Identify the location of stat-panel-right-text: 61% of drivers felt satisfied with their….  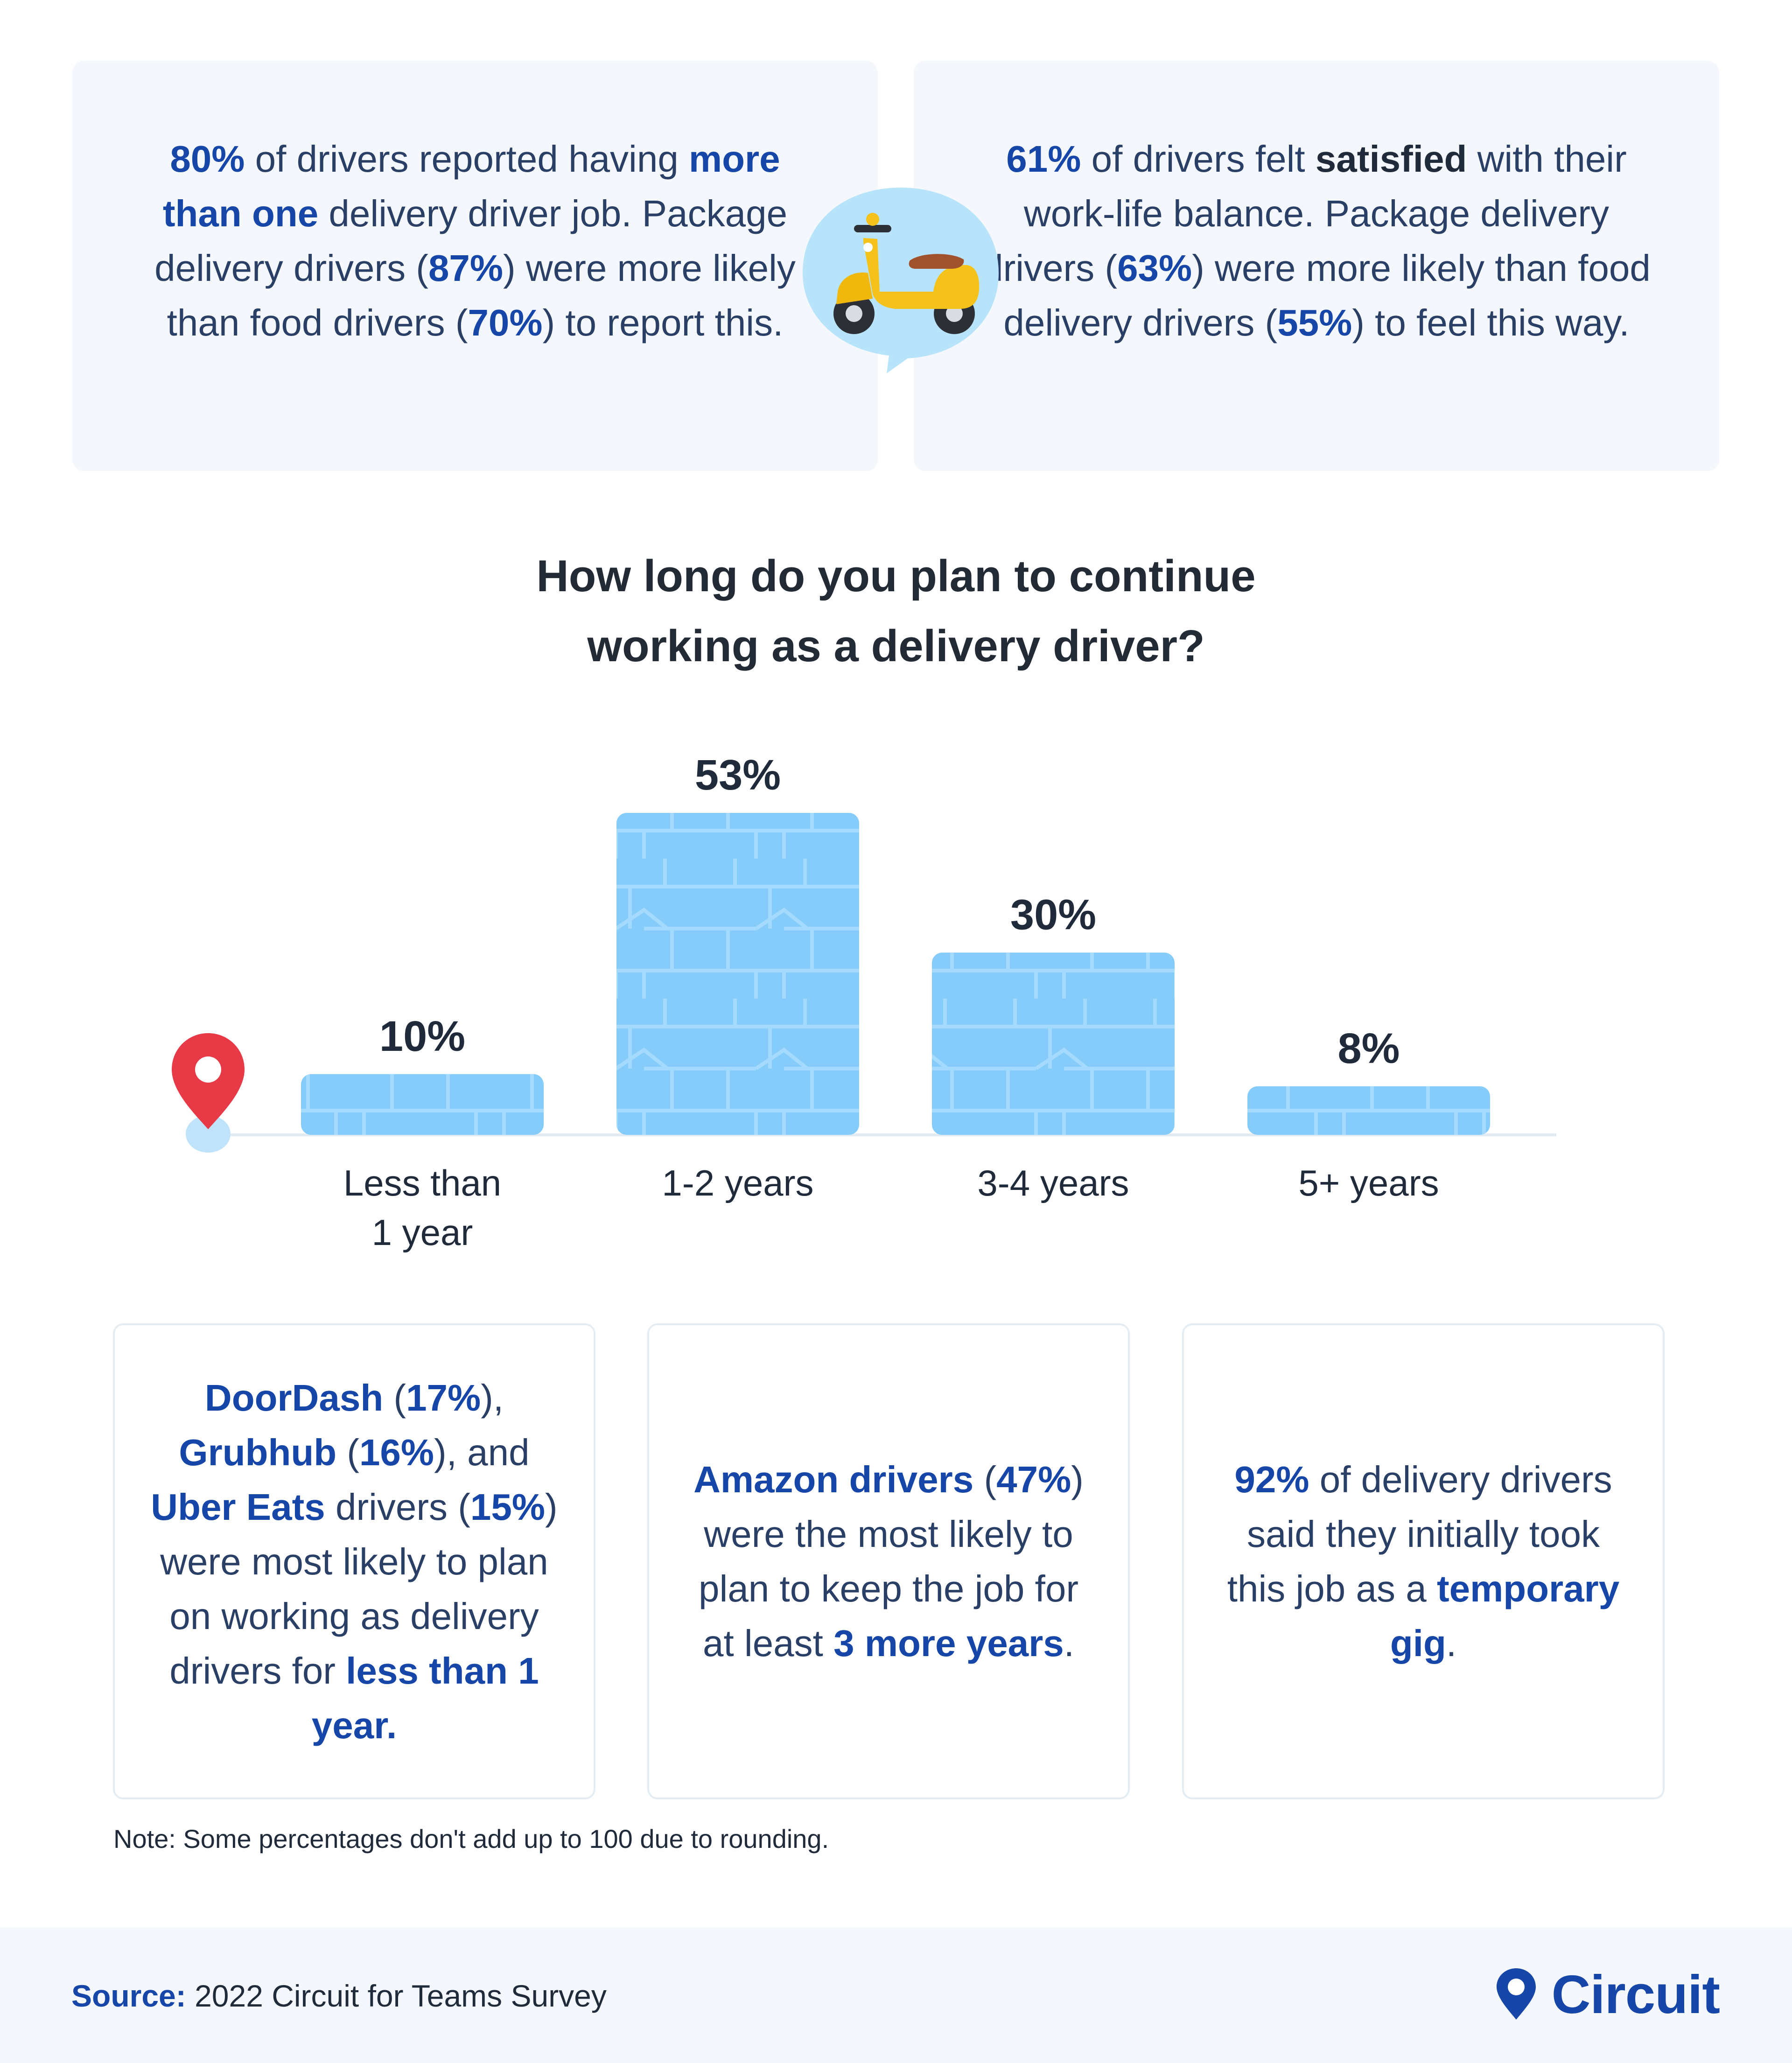
(1316, 241).